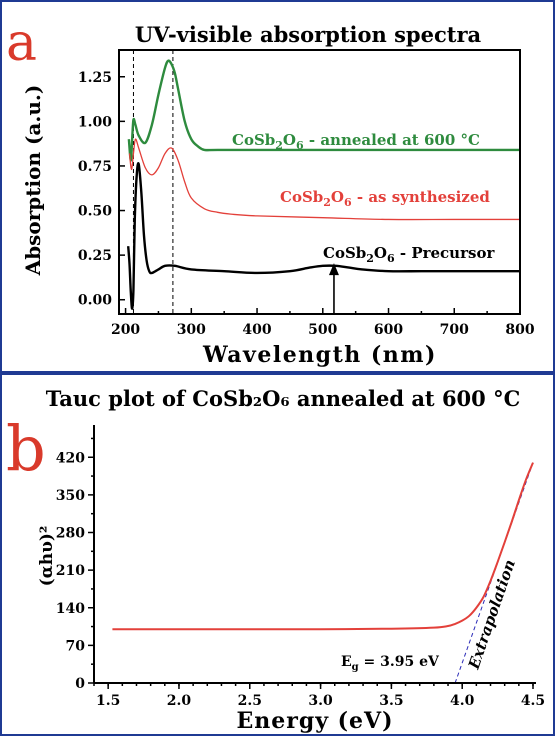 Image resolution: width=555 pixels, height=736 pixels. Describe the element at coordinates (388, 330) in the screenshot. I see `a-xtick-label: 600` at that location.